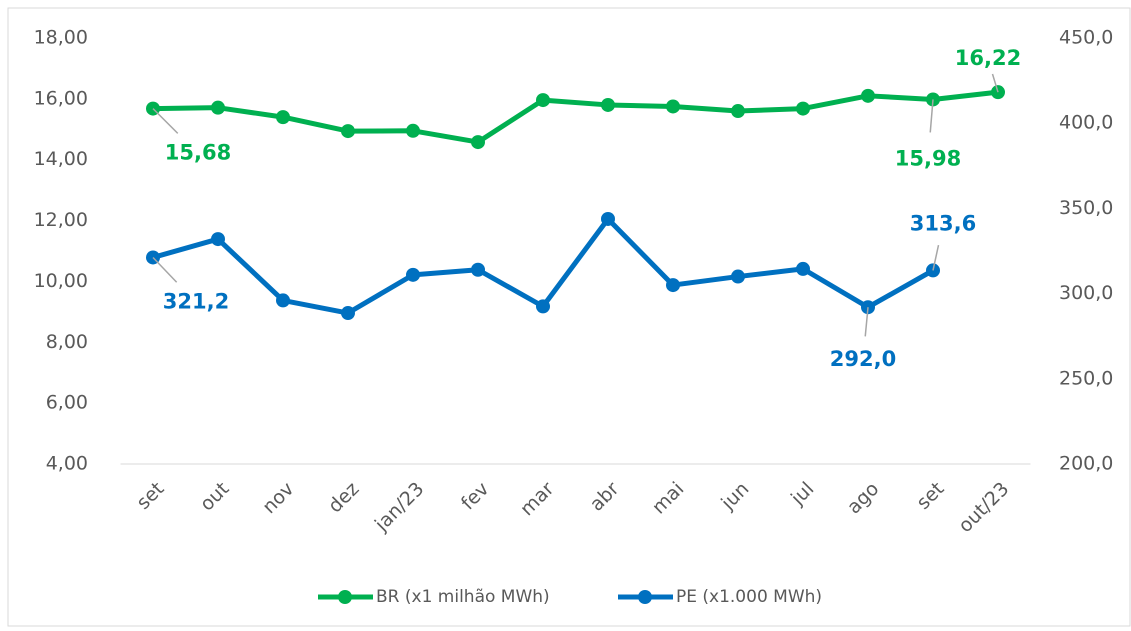  I want to click on y-tick-label: 18,00, so click(61, 38).